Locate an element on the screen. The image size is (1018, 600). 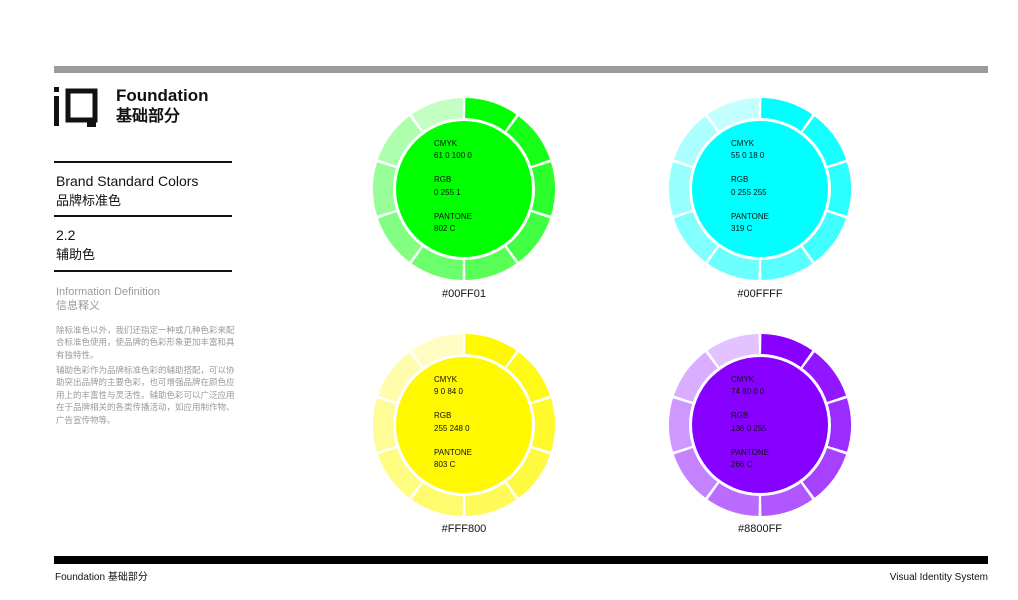
color-wheel-green is located at coordinates (464, 189).